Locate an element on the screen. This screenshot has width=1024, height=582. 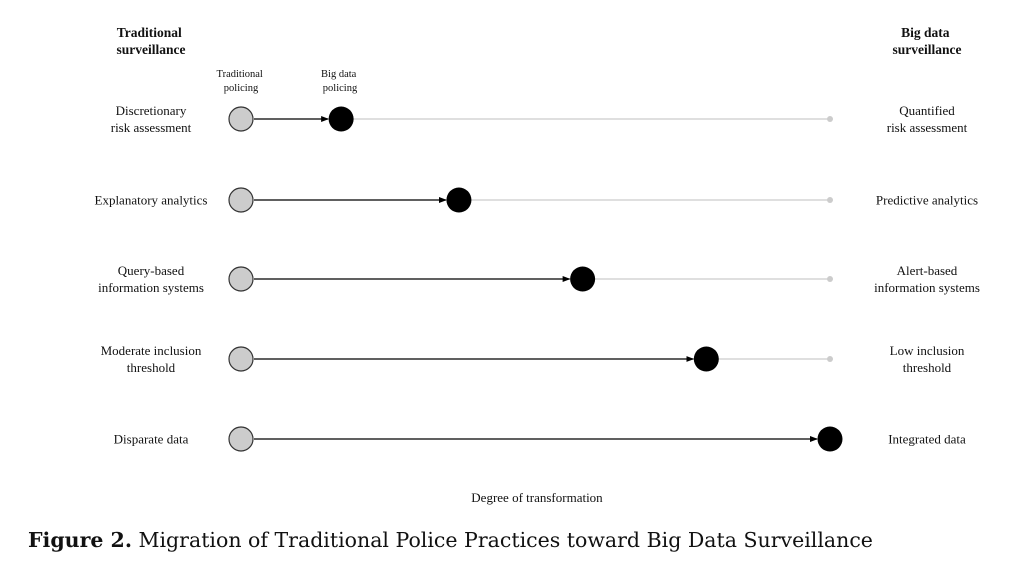
traditional-practice-label: Disparate data is located at coordinates (151, 439).